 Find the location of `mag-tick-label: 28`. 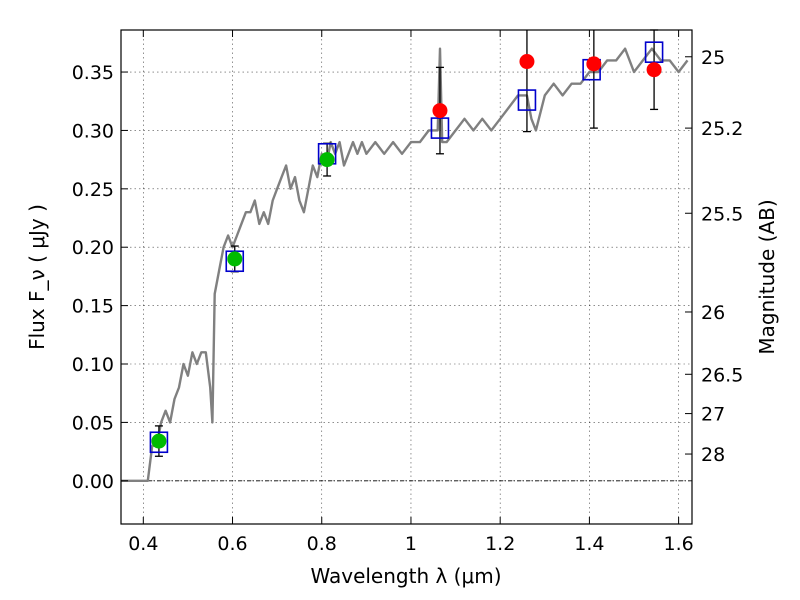

mag-tick-label: 28 is located at coordinates (713, 455).